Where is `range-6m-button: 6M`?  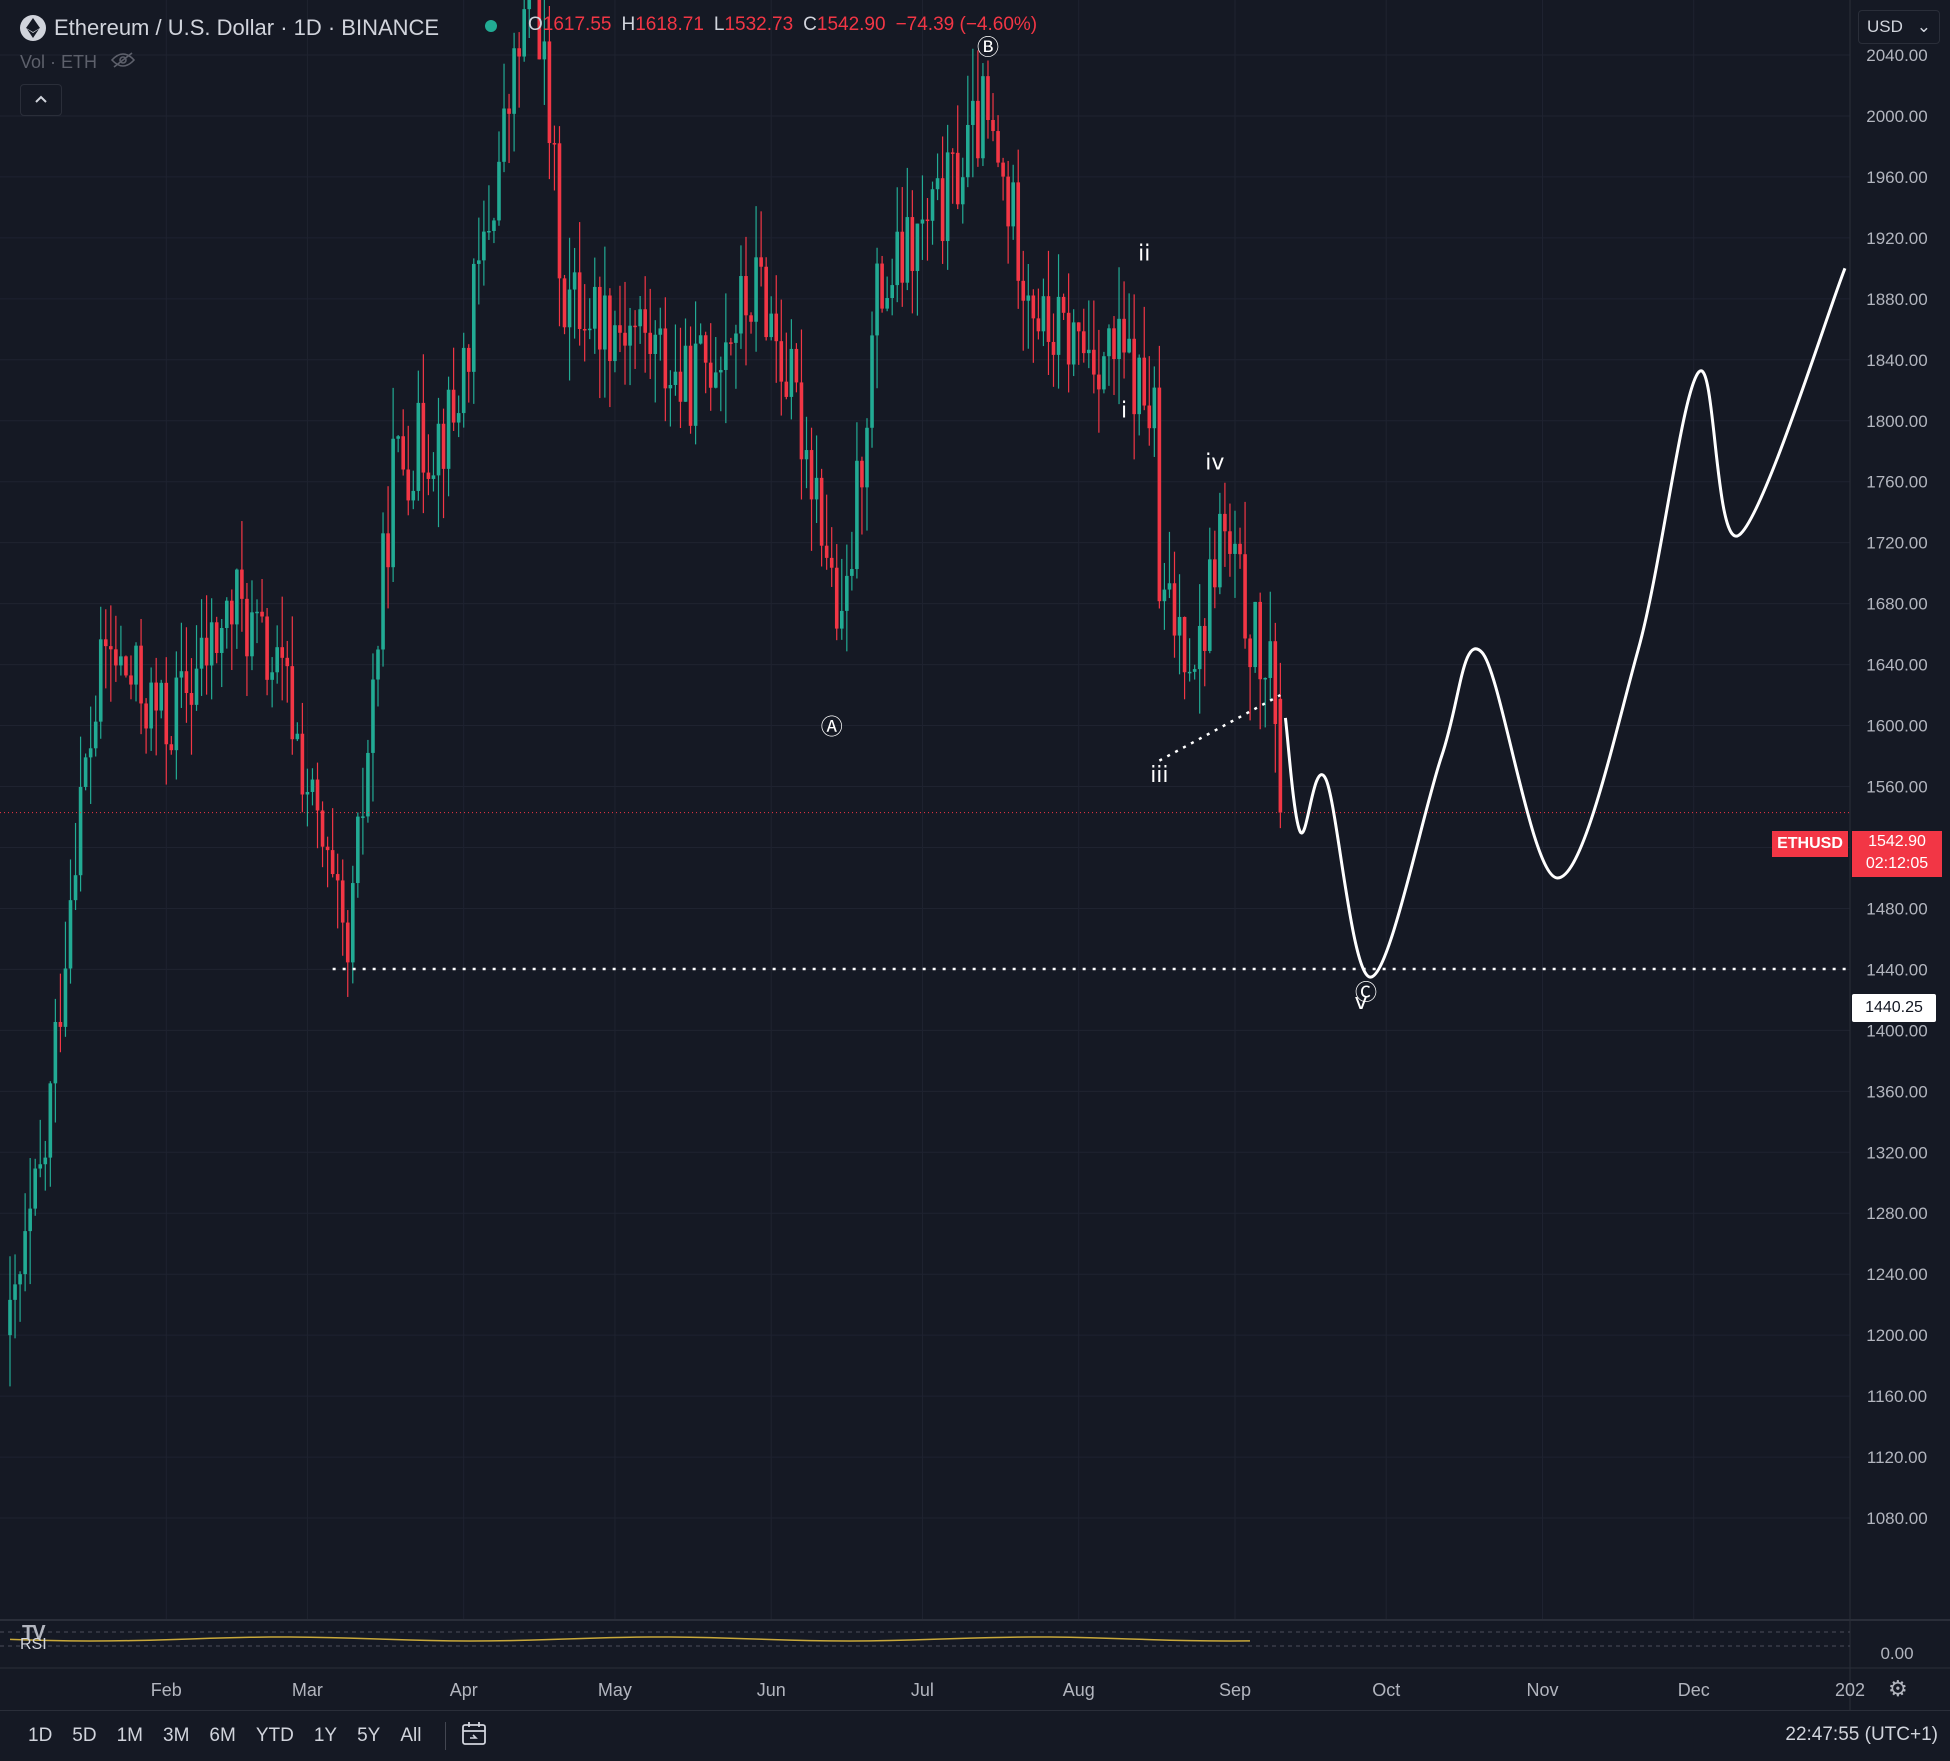
range-6m-button: 6M is located at coordinates (222, 1735).